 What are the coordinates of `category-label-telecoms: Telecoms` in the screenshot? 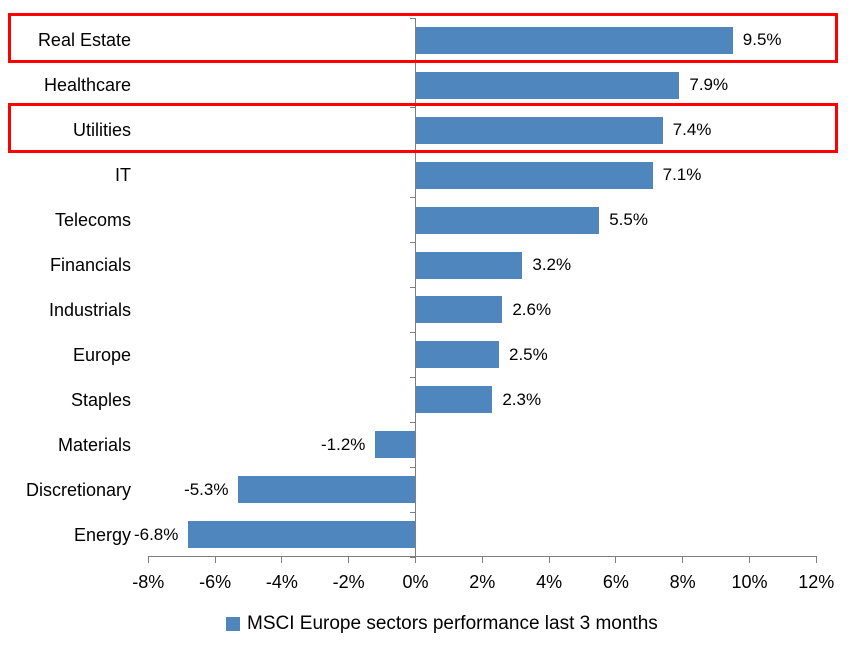 It's located at (92, 220).